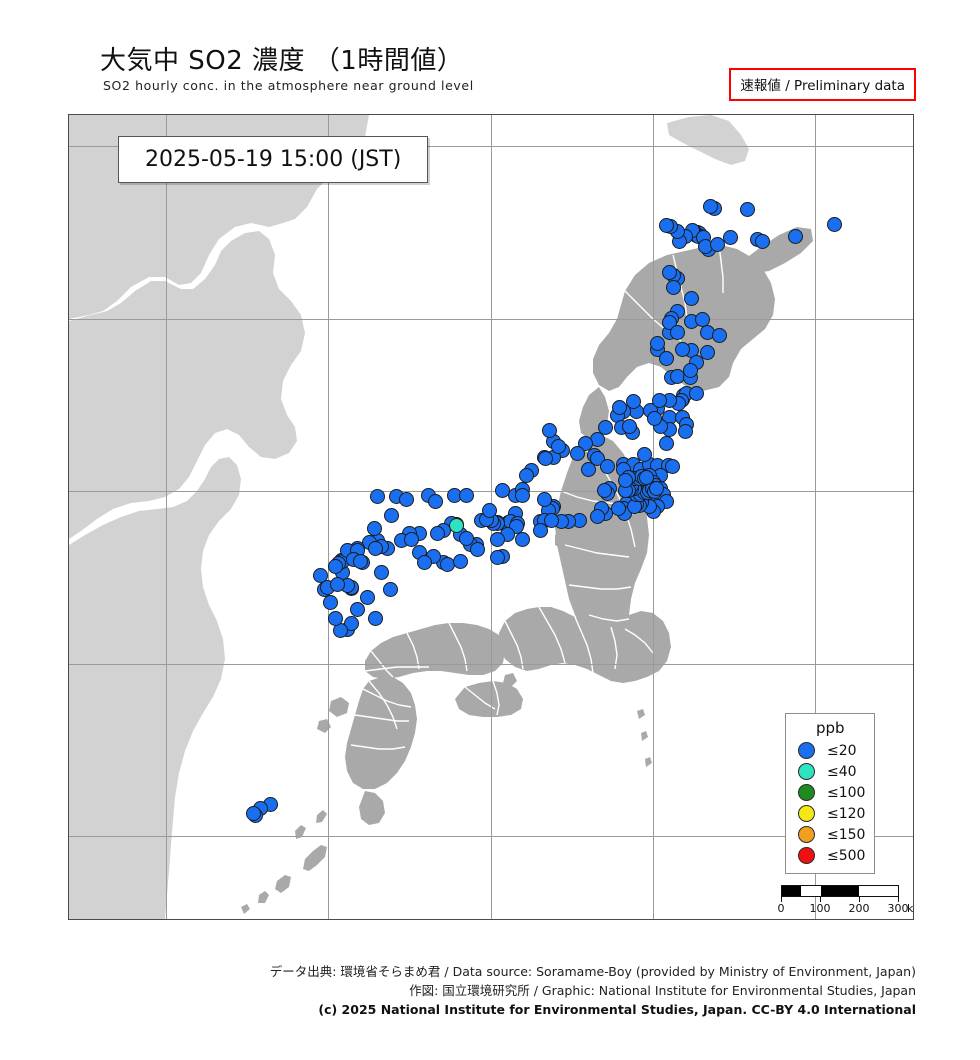  I want to click on legend-rows: ≤20 ≤40 ≤100 ≤120 ≤150 ≤500, so click(830, 803).